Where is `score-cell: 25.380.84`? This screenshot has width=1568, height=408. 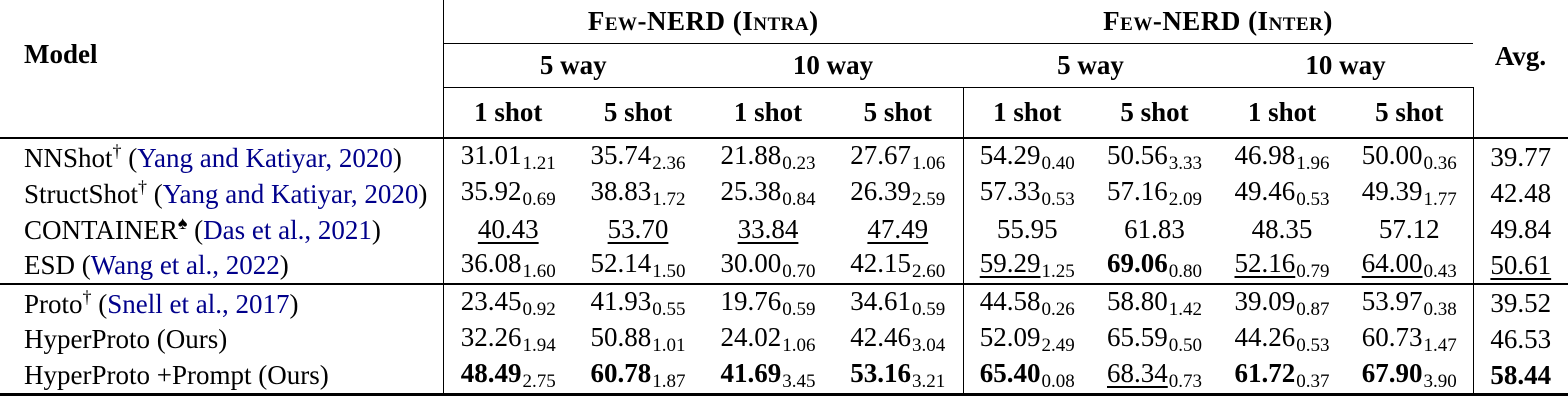
score-cell: 25.380.84 is located at coordinates (768, 193).